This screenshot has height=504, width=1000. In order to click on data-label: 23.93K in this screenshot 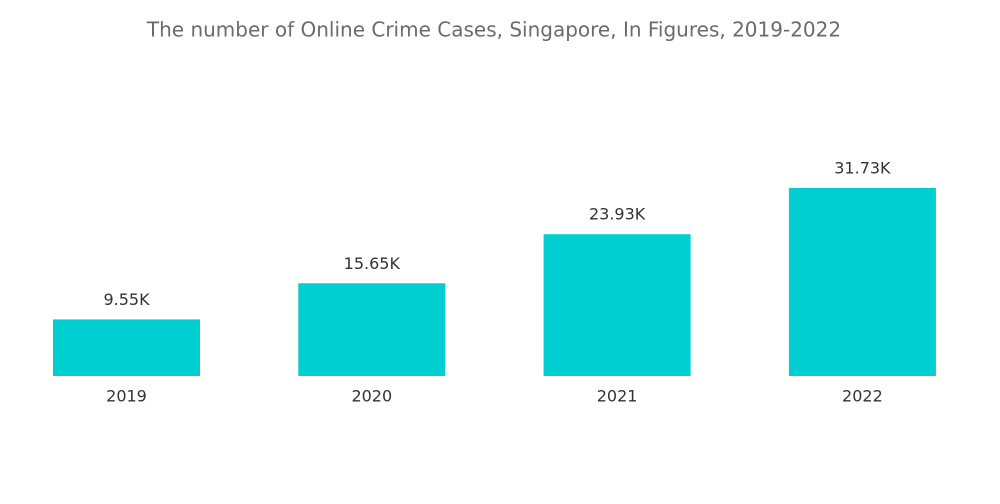, I will do `click(617, 214)`.